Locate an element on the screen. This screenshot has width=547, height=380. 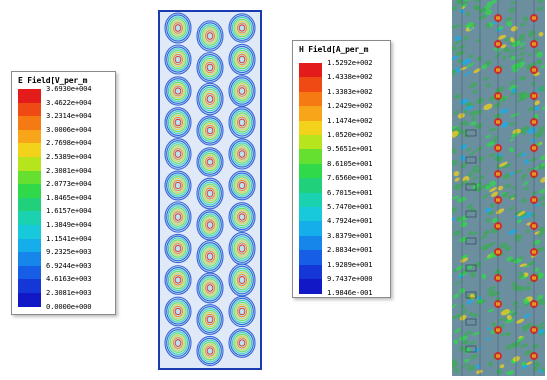
legend-tick-label: 1.3383e+002 is located at coordinates (350, 91).